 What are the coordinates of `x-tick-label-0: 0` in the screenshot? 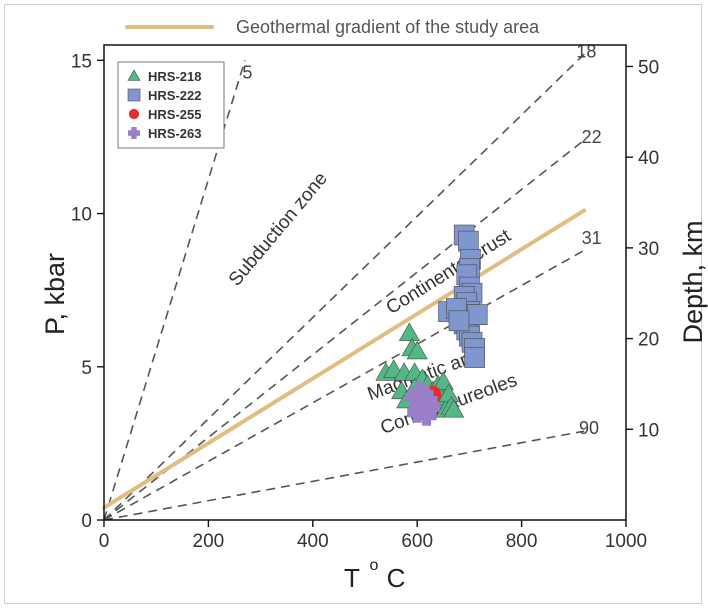 It's located at (104, 541).